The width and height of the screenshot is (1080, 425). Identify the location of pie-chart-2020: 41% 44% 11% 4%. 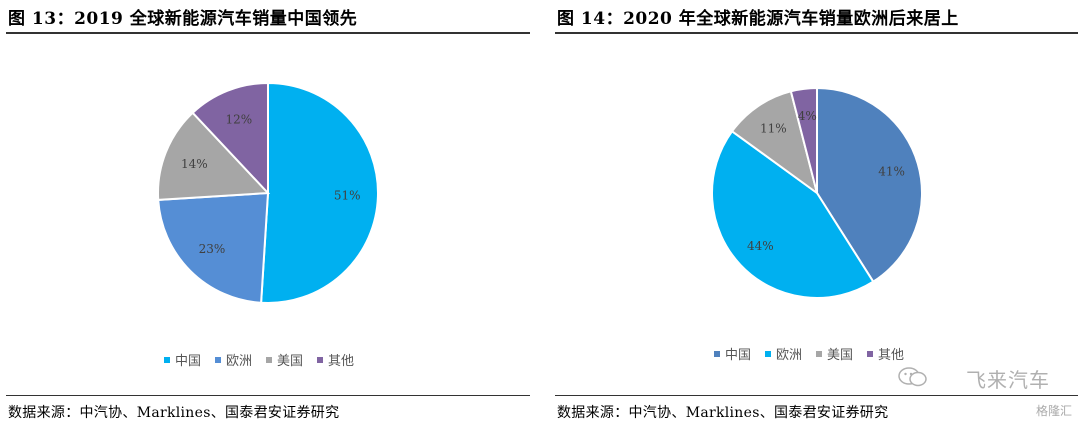
(817, 192).